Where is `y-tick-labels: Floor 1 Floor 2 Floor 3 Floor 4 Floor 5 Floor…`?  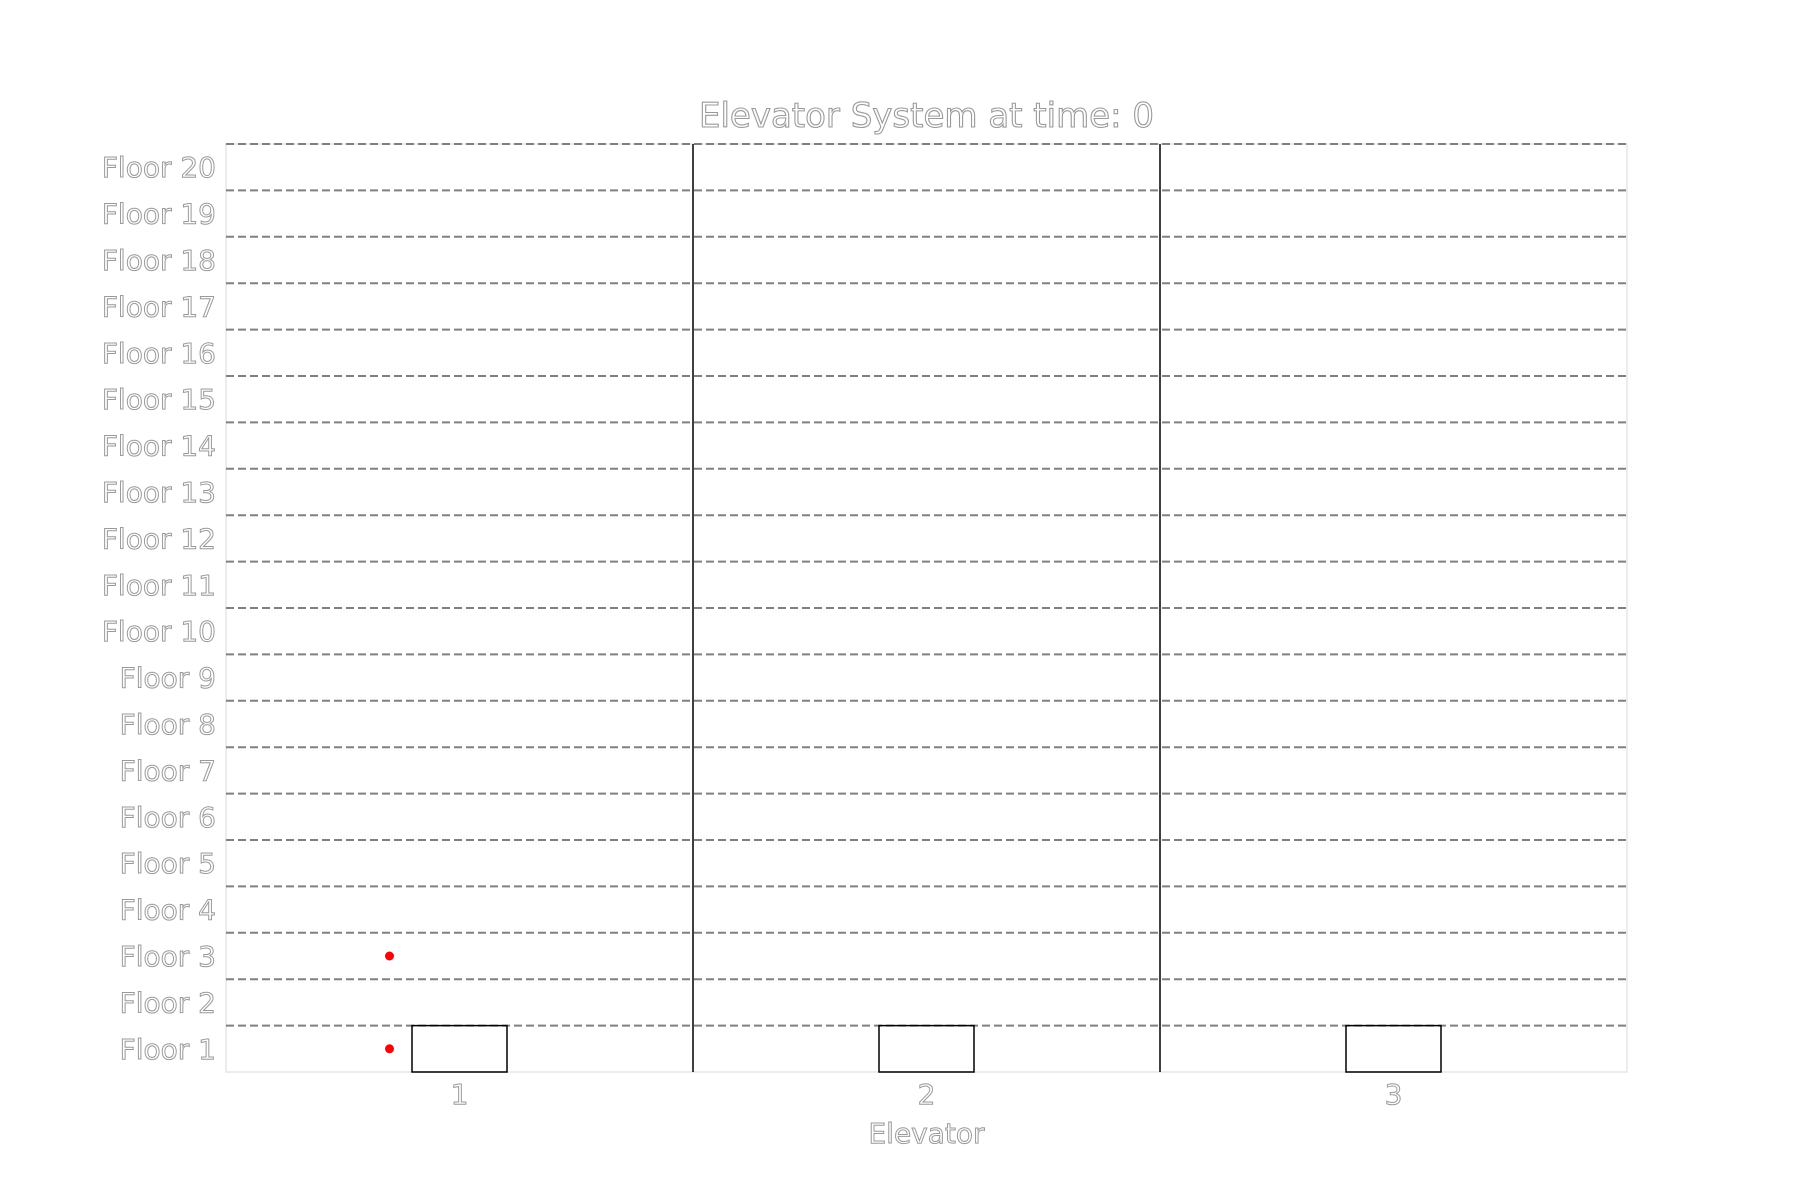
y-tick-labels: Floor 1 Floor 2 Floor 3 Floor 4 Floor 5 Floor… is located at coordinates (158, 609).